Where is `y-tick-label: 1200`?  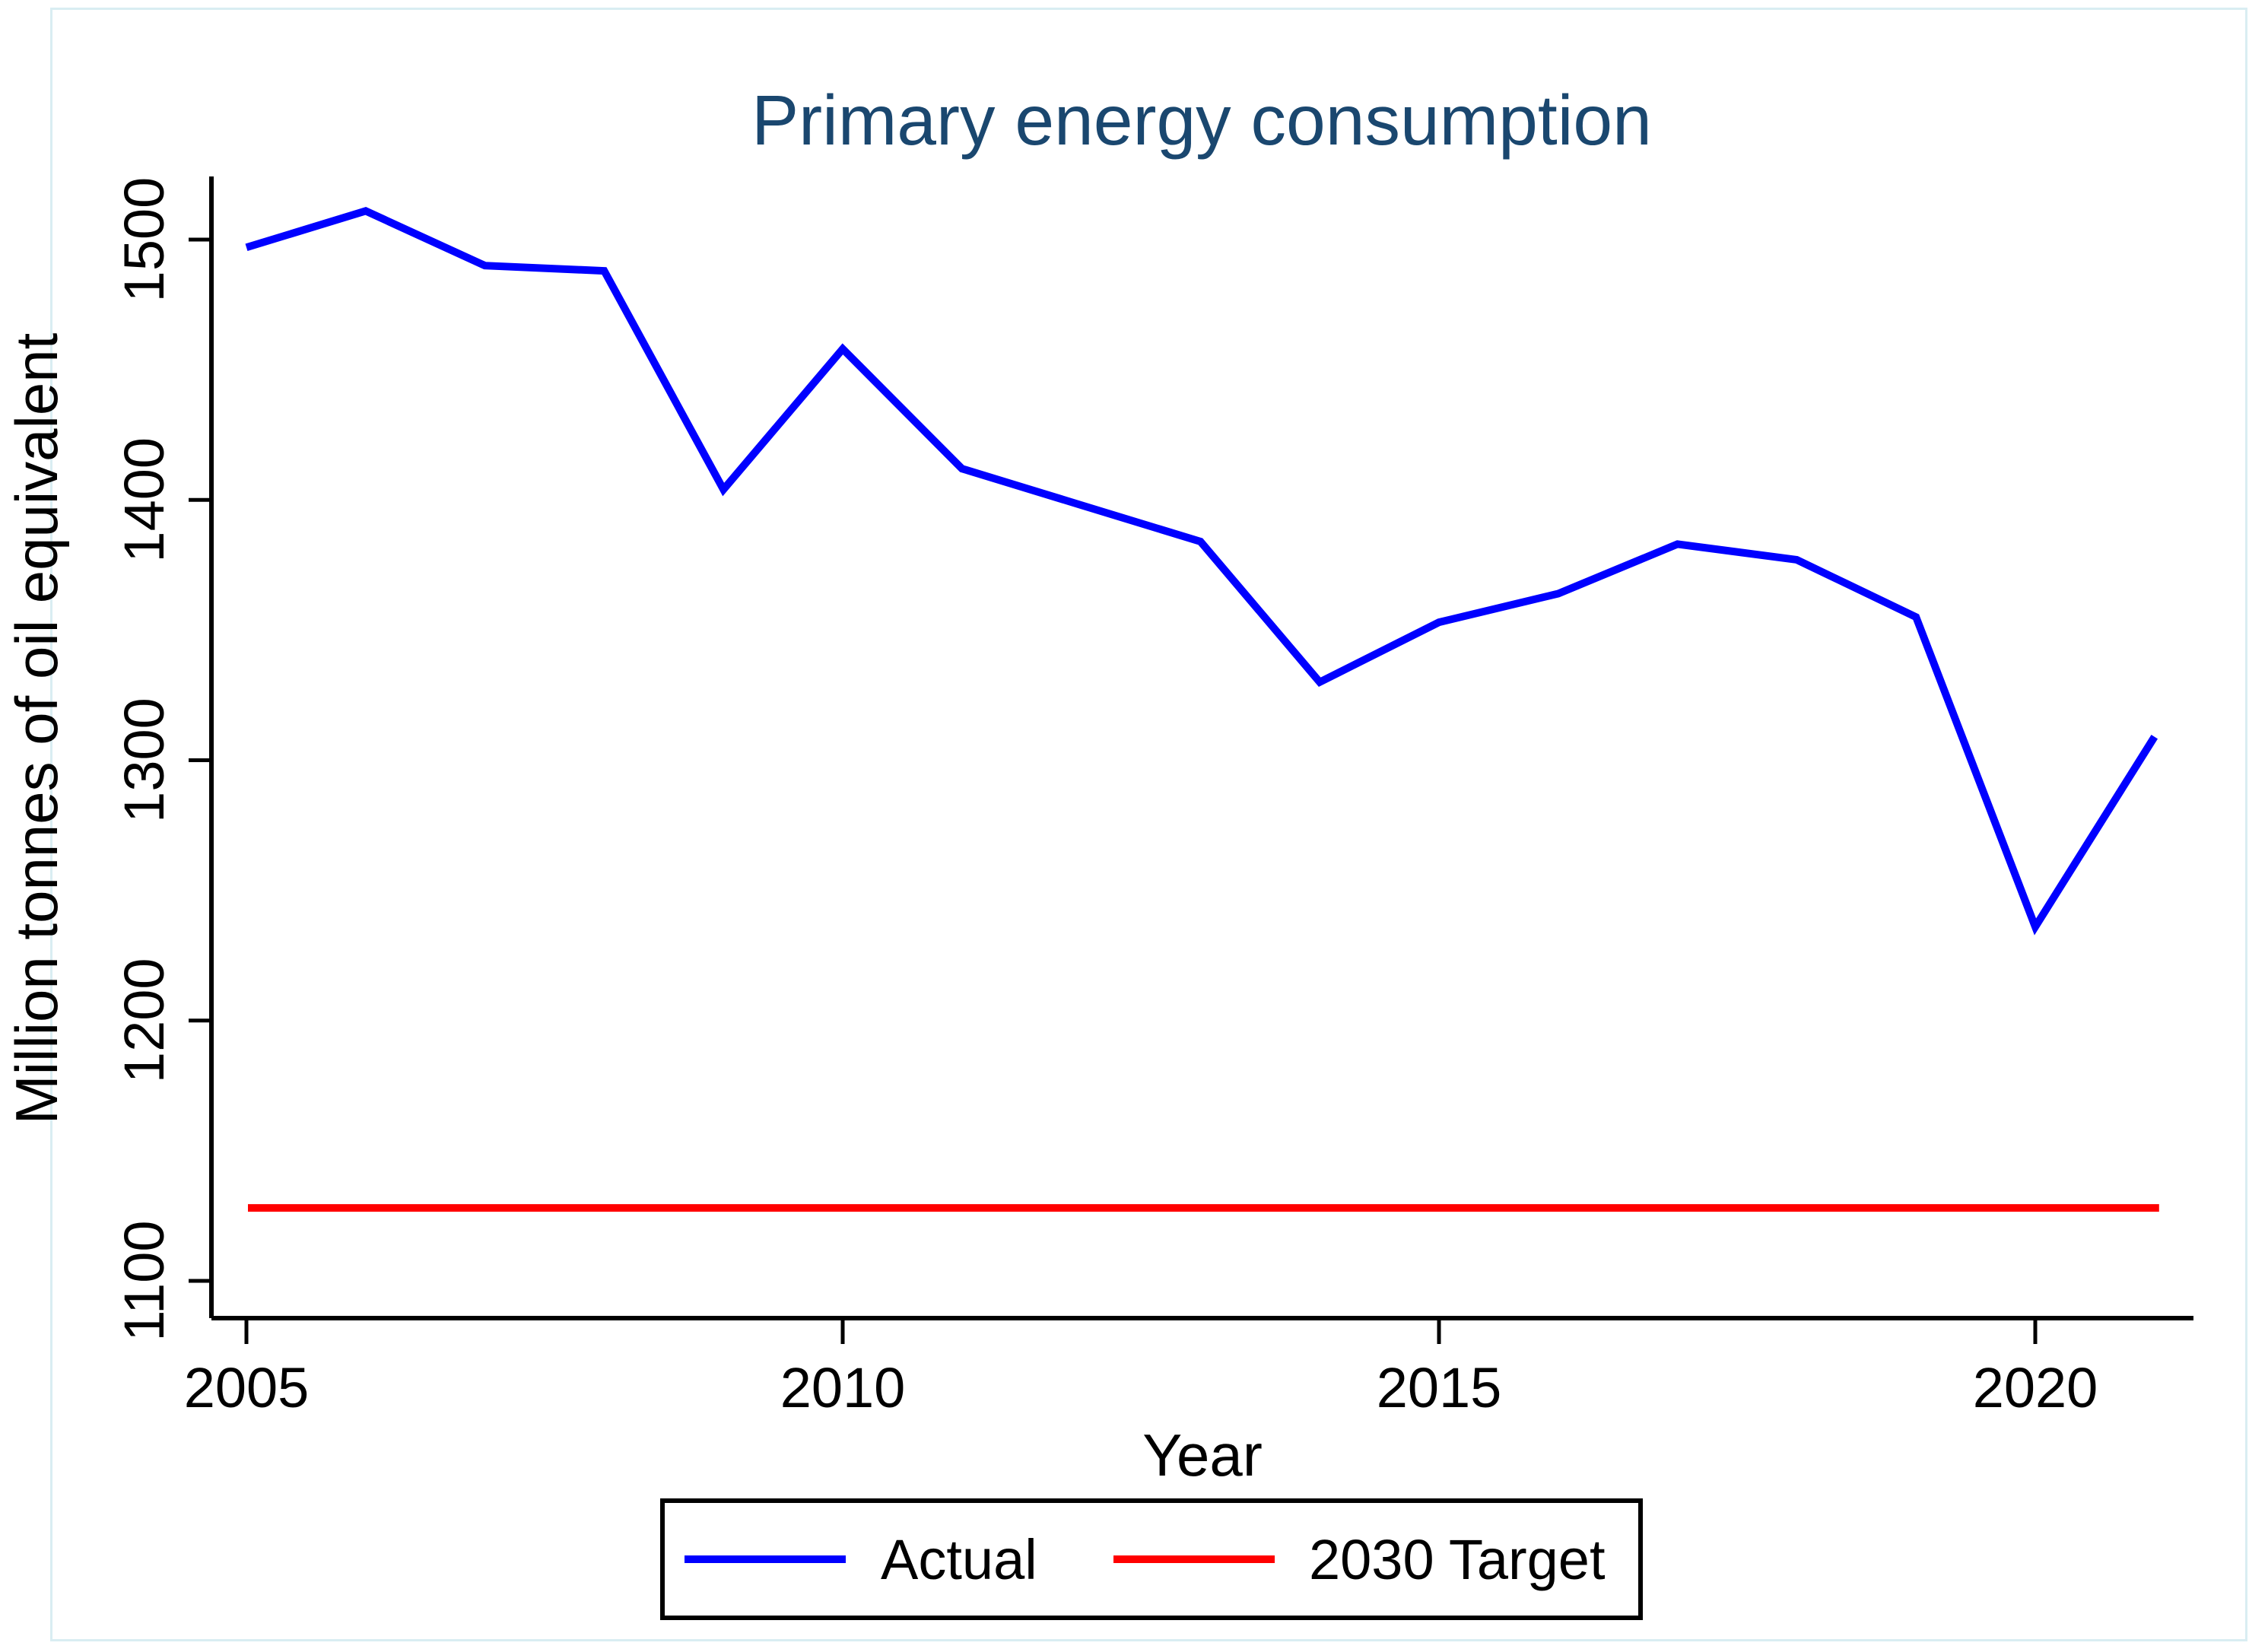 y-tick-label: 1200 is located at coordinates (144, 1020).